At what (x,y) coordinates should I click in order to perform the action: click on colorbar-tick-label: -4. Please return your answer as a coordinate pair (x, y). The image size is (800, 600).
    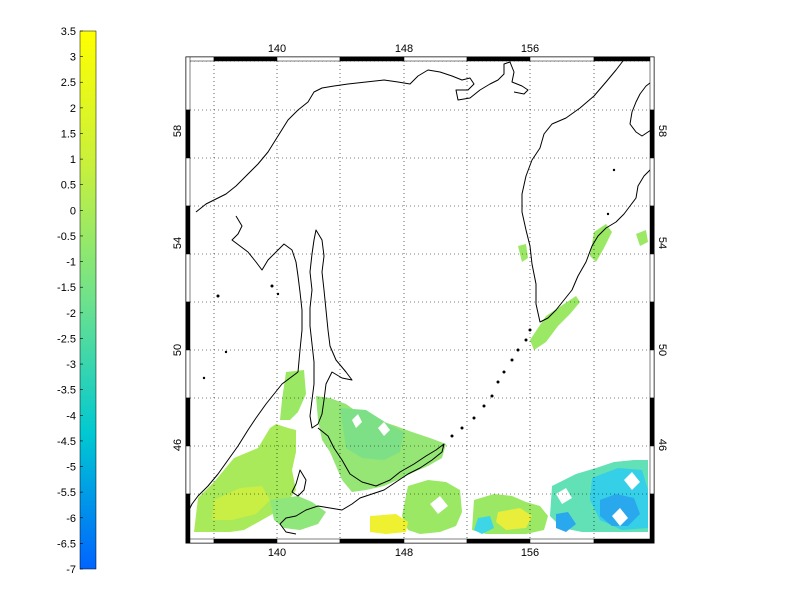
    Looking at the image, I should click on (71, 416).